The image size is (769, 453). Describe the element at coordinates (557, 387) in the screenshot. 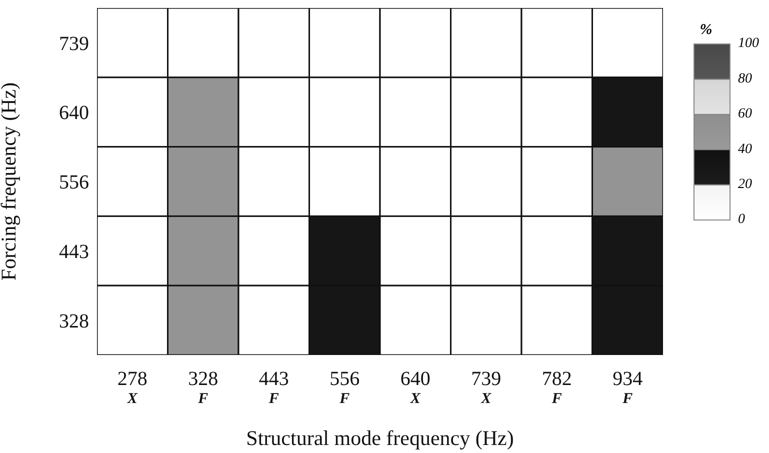

I see `x-tick-label: 782 F` at that location.